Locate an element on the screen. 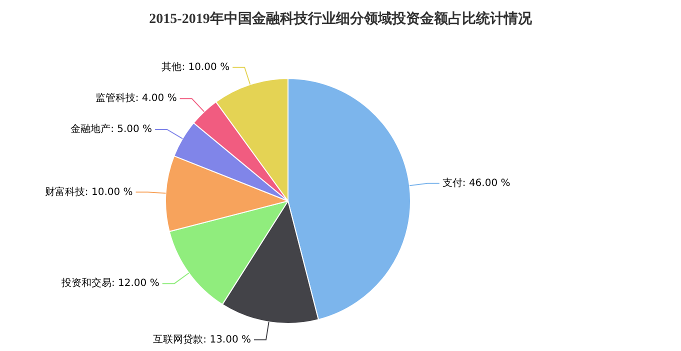 The height and width of the screenshot is (351, 681). slice-label: 投资和交易: 12.00 % is located at coordinates (110, 283).